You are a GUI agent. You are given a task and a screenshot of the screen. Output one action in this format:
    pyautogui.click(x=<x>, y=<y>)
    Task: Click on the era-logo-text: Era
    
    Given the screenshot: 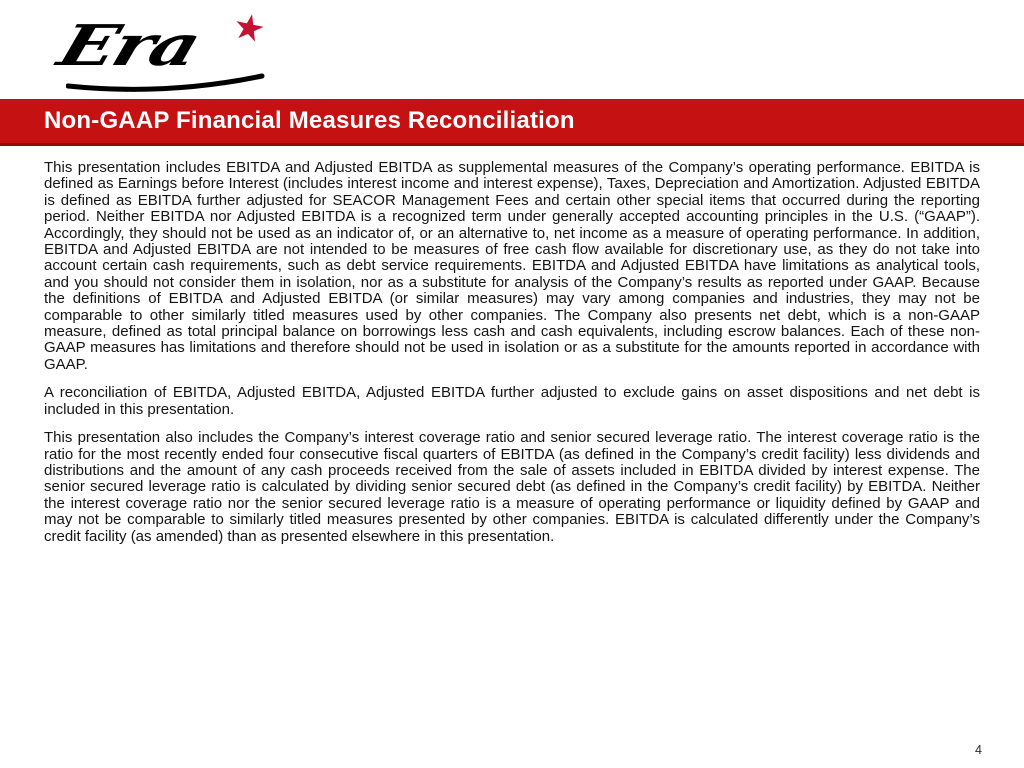 What is the action you would take?
    pyautogui.click(x=129, y=46)
    